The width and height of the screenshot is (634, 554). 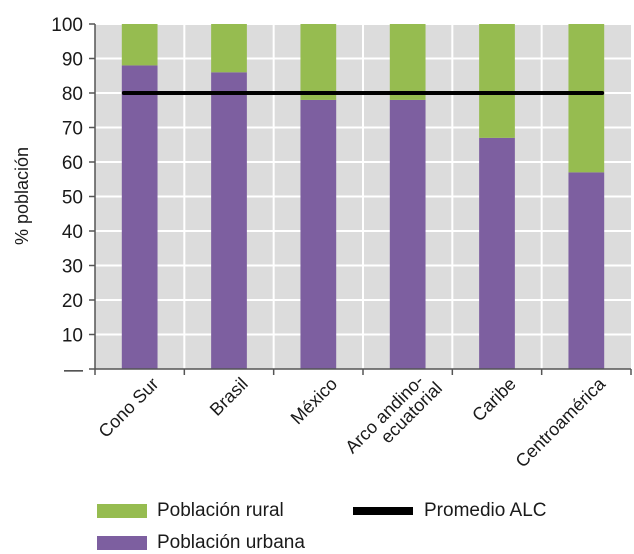 I want to click on y-tick-label-30: 30, so click(x=72, y=267).